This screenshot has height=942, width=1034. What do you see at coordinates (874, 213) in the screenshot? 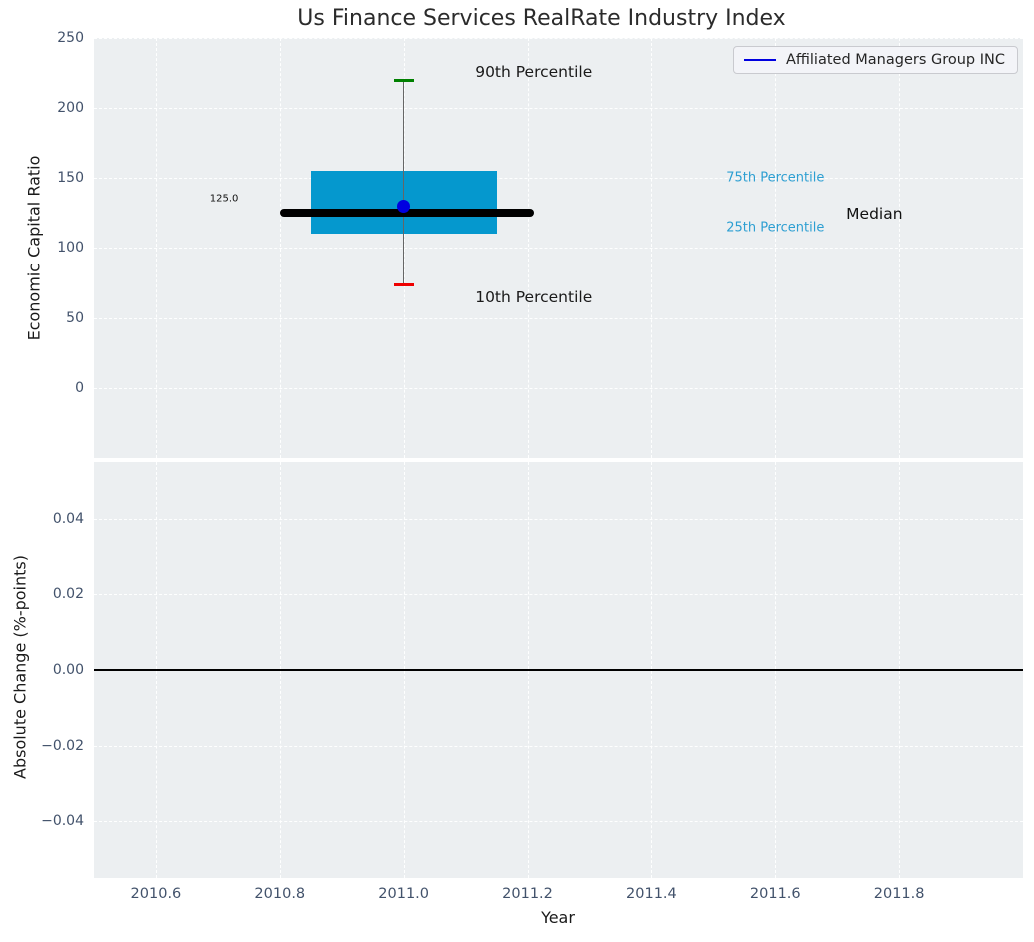
I see `annotation-median-label: Median` at bounding box center [874, 213].